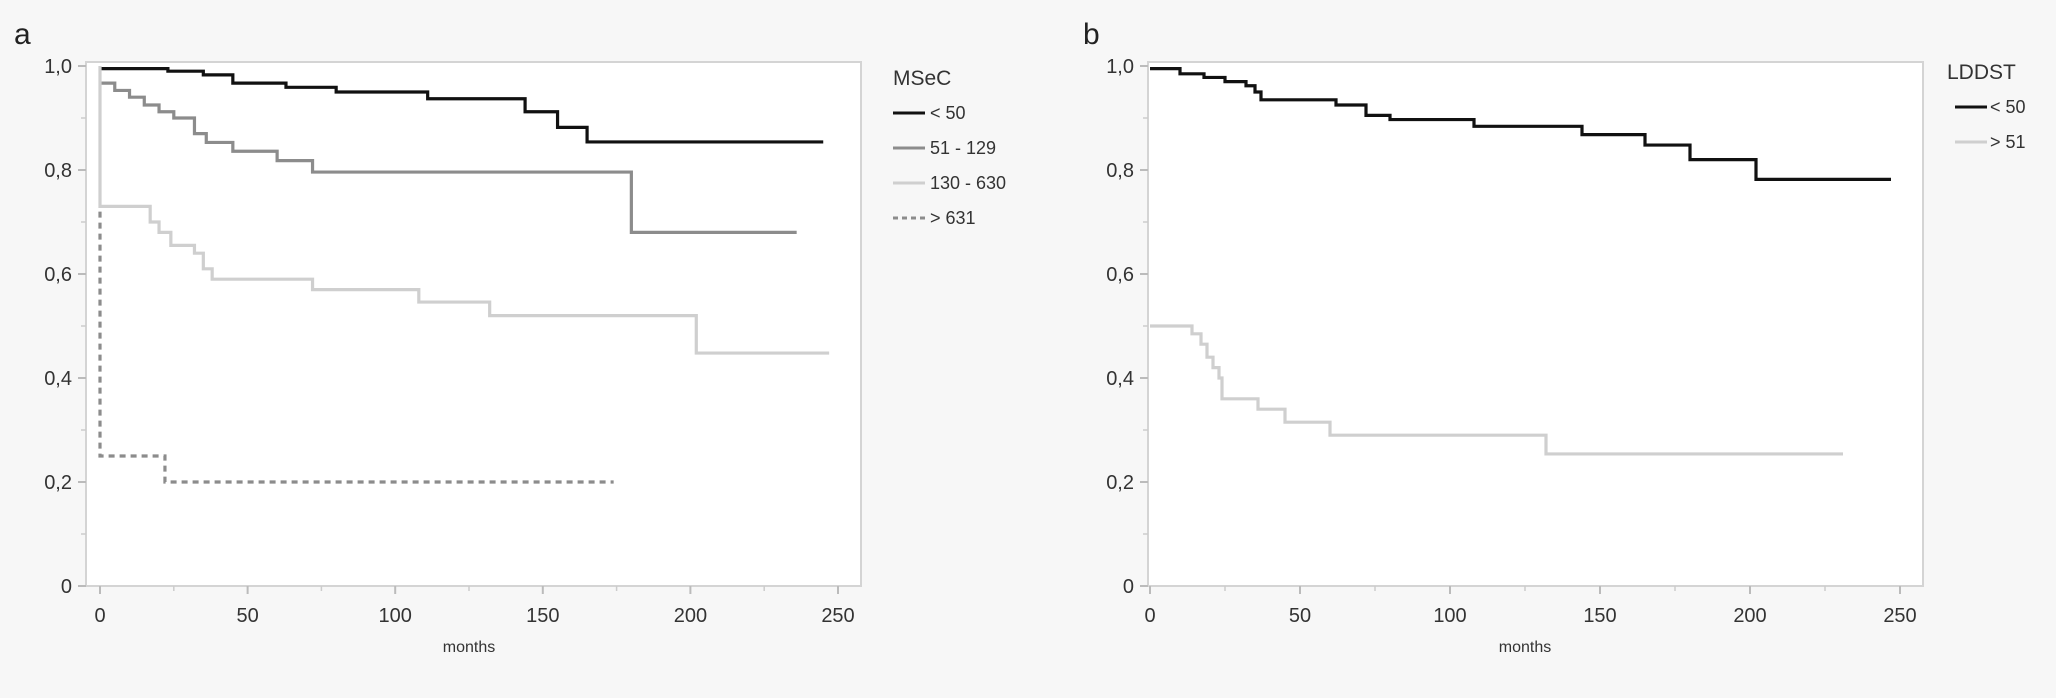 This screenshot has width=2056, height=698. Describe the element at coordinates (2008, 142) in the screenshot. I see `legend-label-1: > 51` at that location.